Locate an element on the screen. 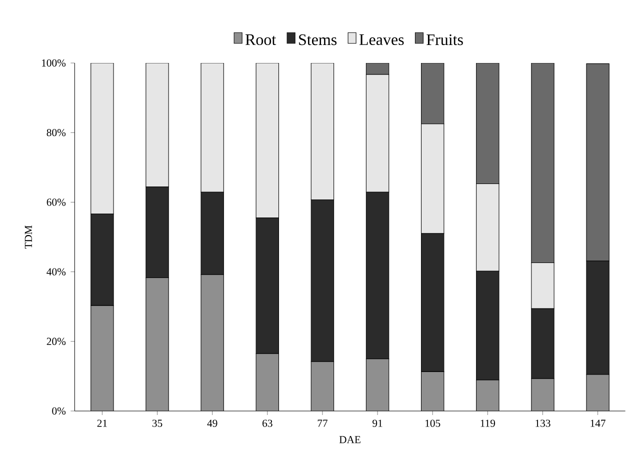 The height and width of the screenshot is (451, 637). x-tick-label: 21 is located at coordinates (102, 423).